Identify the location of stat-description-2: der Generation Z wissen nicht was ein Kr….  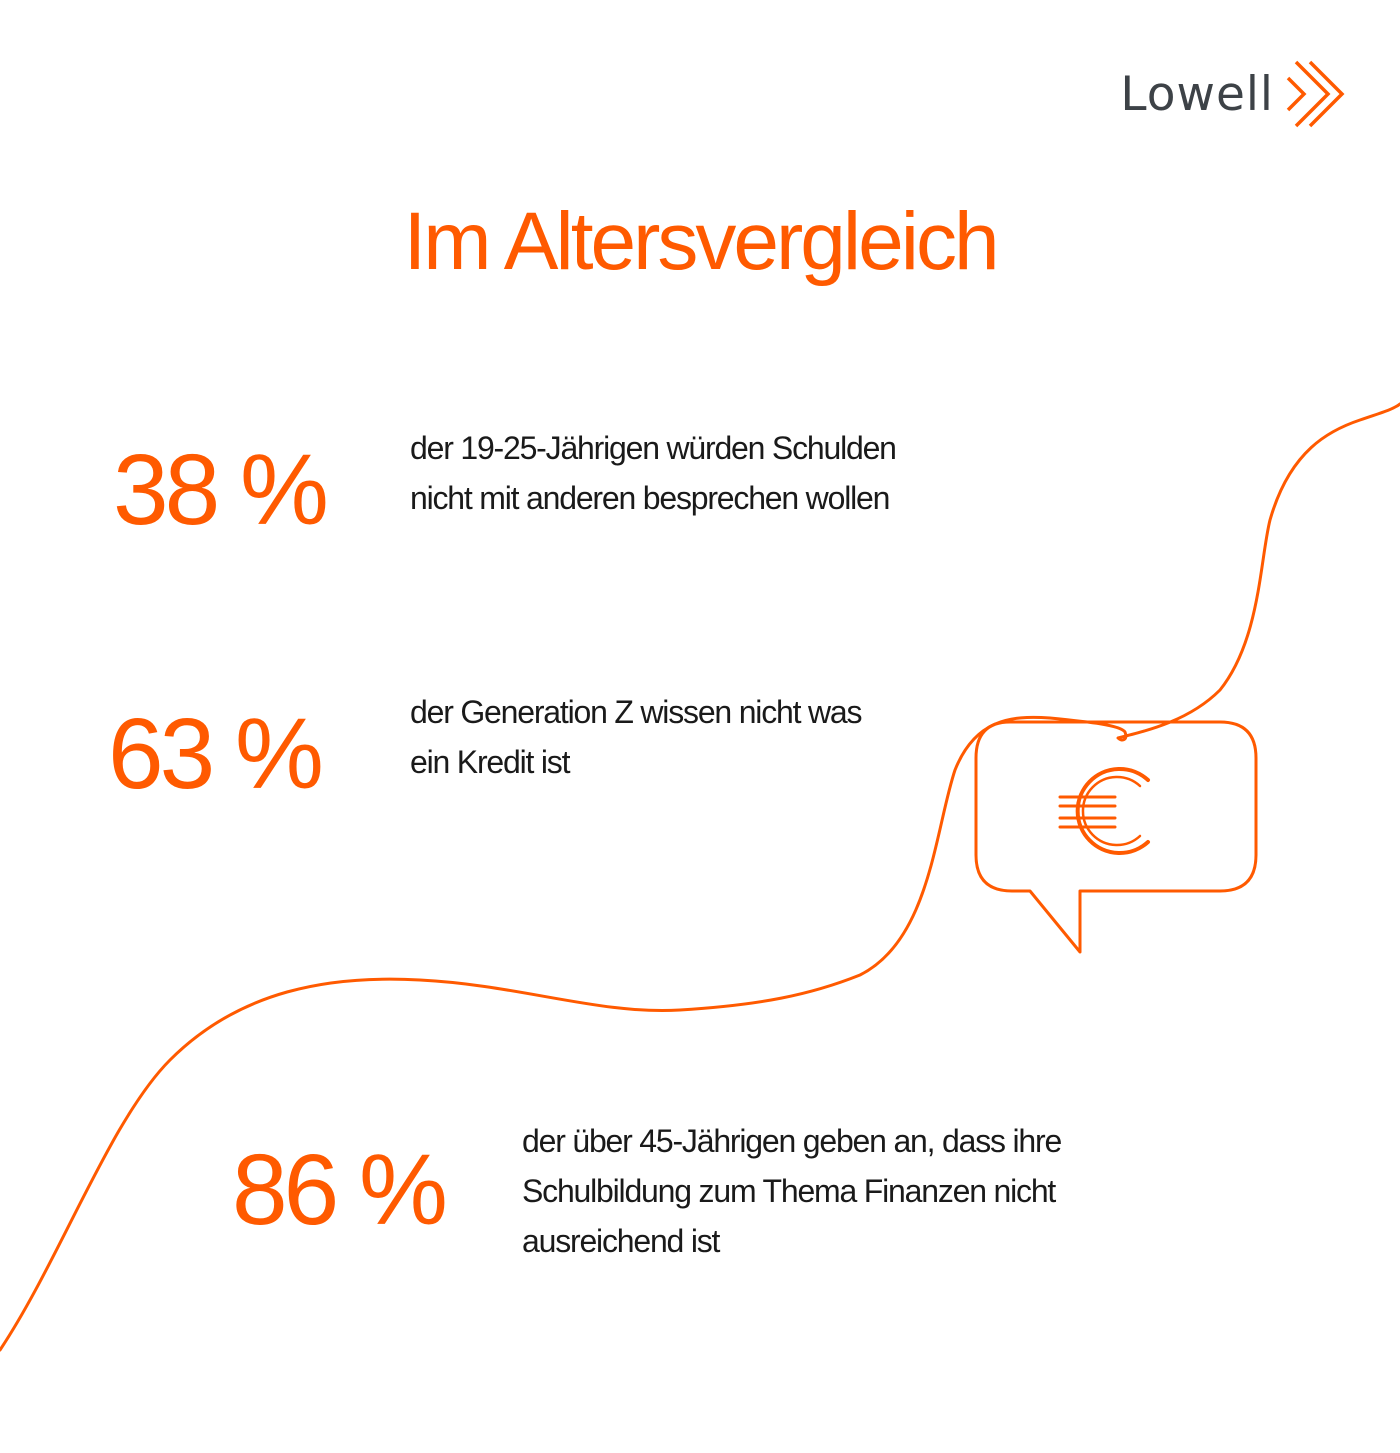
(636, 737).